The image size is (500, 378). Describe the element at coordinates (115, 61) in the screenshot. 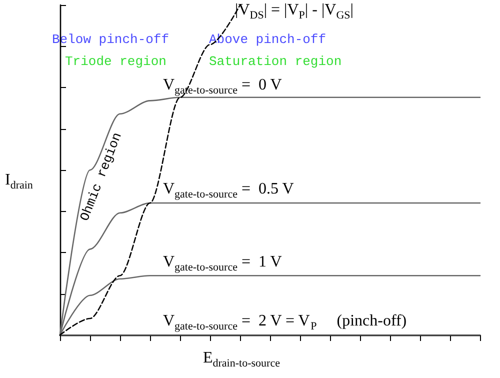

I see `annotation: Triode region` at that location.